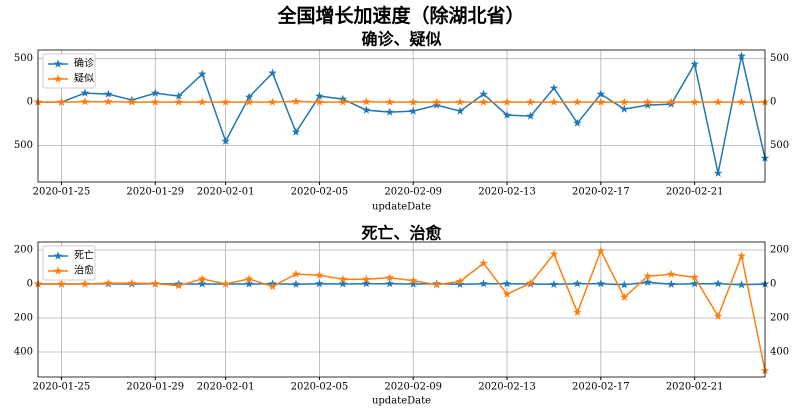  What do you see at coordinates (400, 15) in the screenshot?
I see `figure-title: 全国增长加速度（除湖北省）` at bounding box center [400, 15].